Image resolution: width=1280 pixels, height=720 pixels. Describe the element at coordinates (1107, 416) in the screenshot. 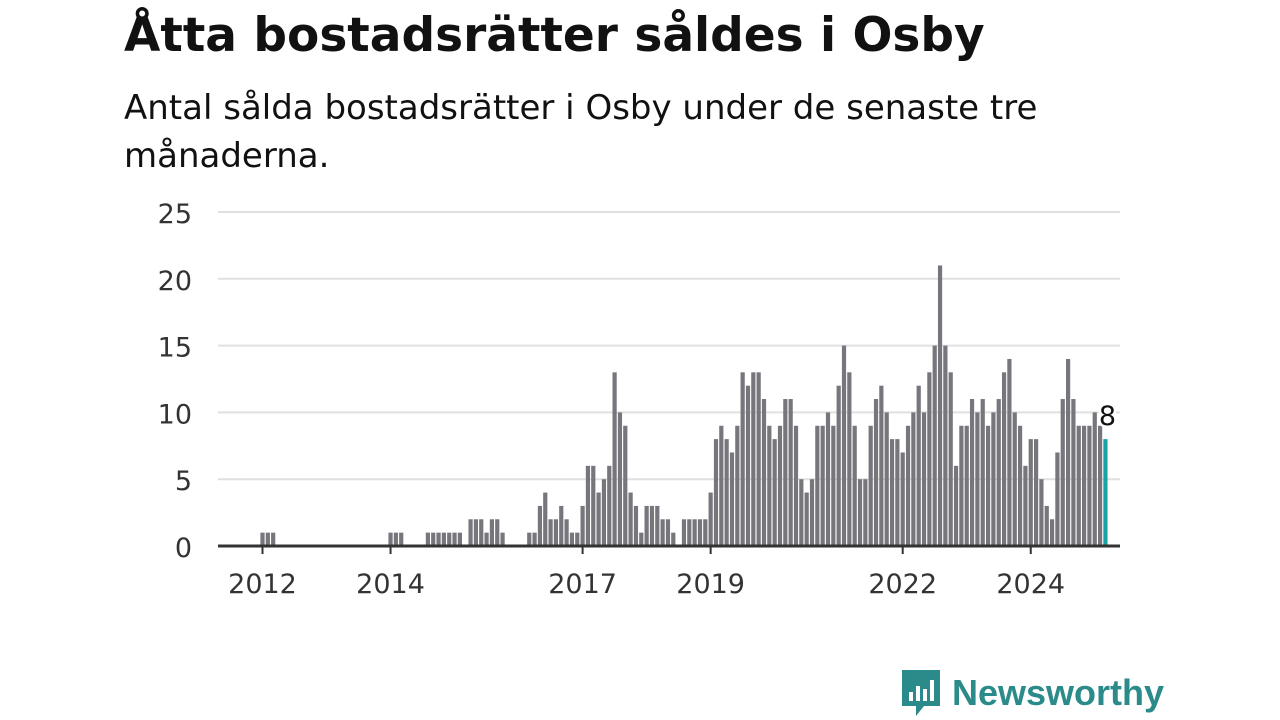

I see `last-value-label: 8` at that location.